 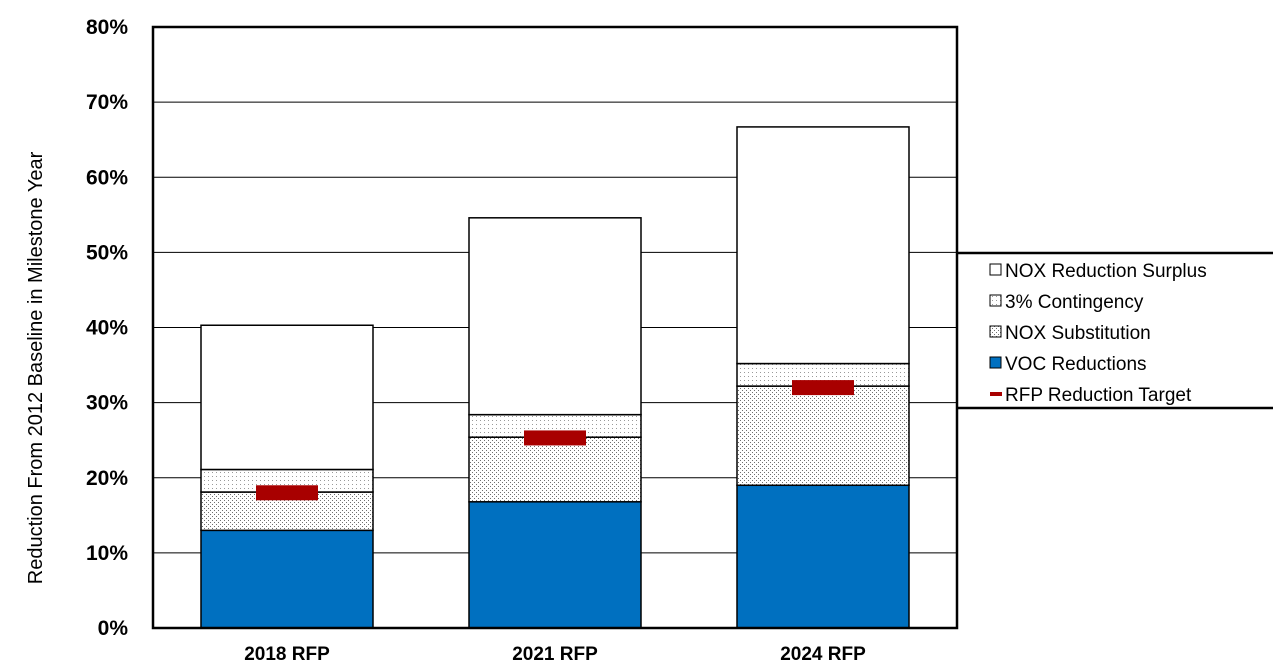 I want to click on target-markers, so click(x=555, y=440).